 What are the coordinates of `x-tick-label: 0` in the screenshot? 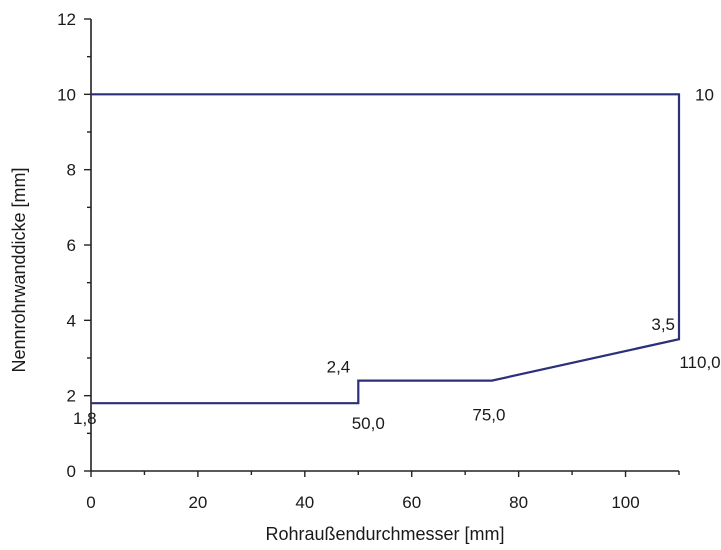 It's located at (90, 502).